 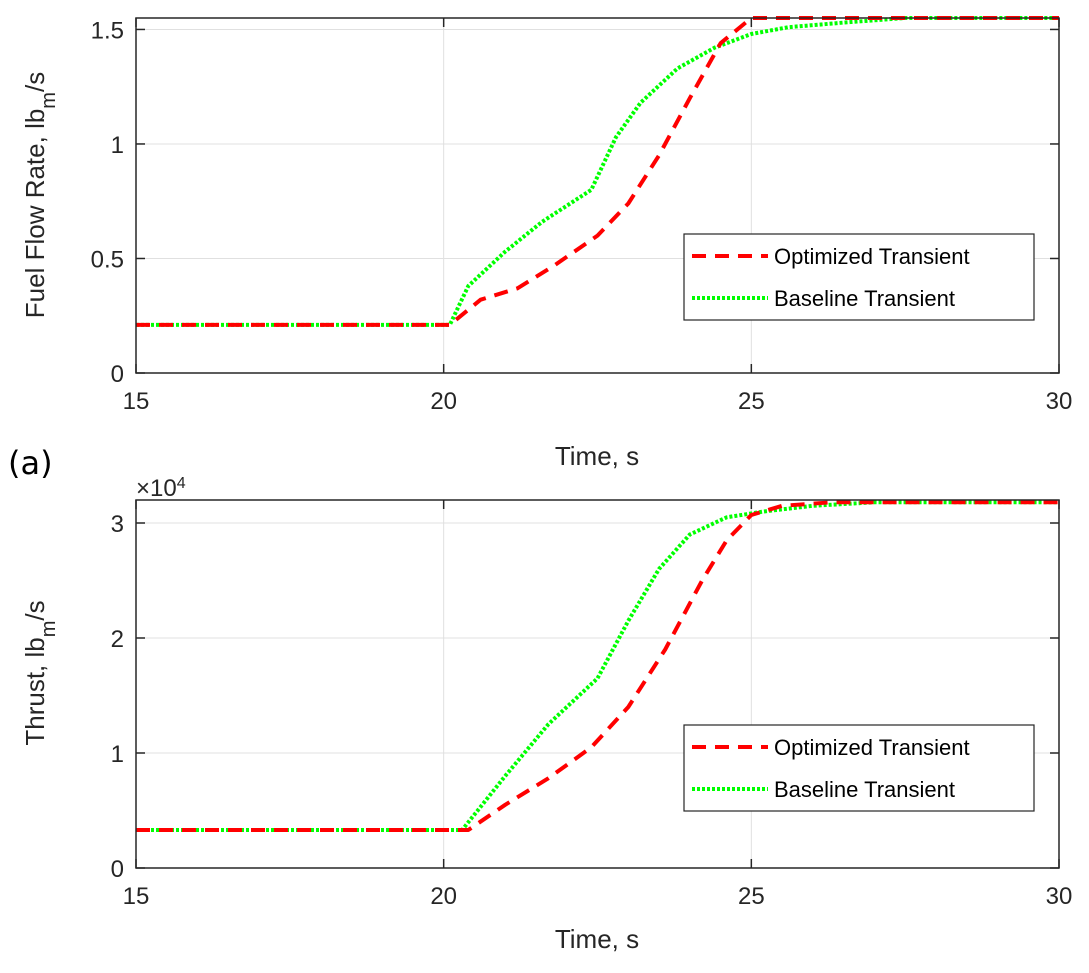 I want to click on multiplier-exponent: 4, so click(x=181, y=483).